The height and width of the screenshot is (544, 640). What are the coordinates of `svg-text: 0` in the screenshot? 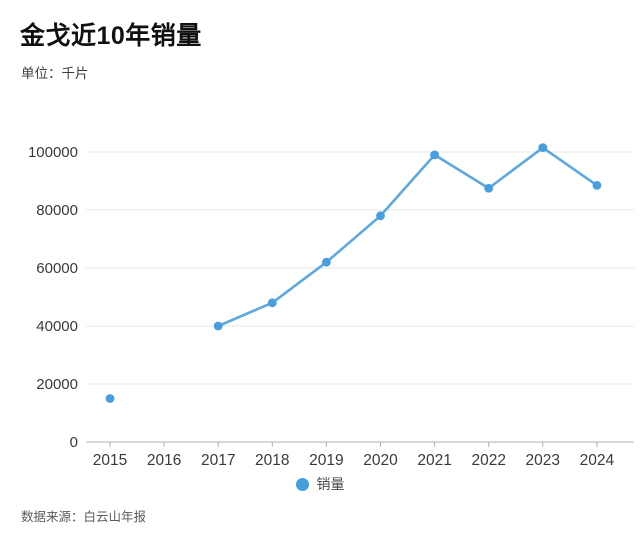 It's located at (74, 442).